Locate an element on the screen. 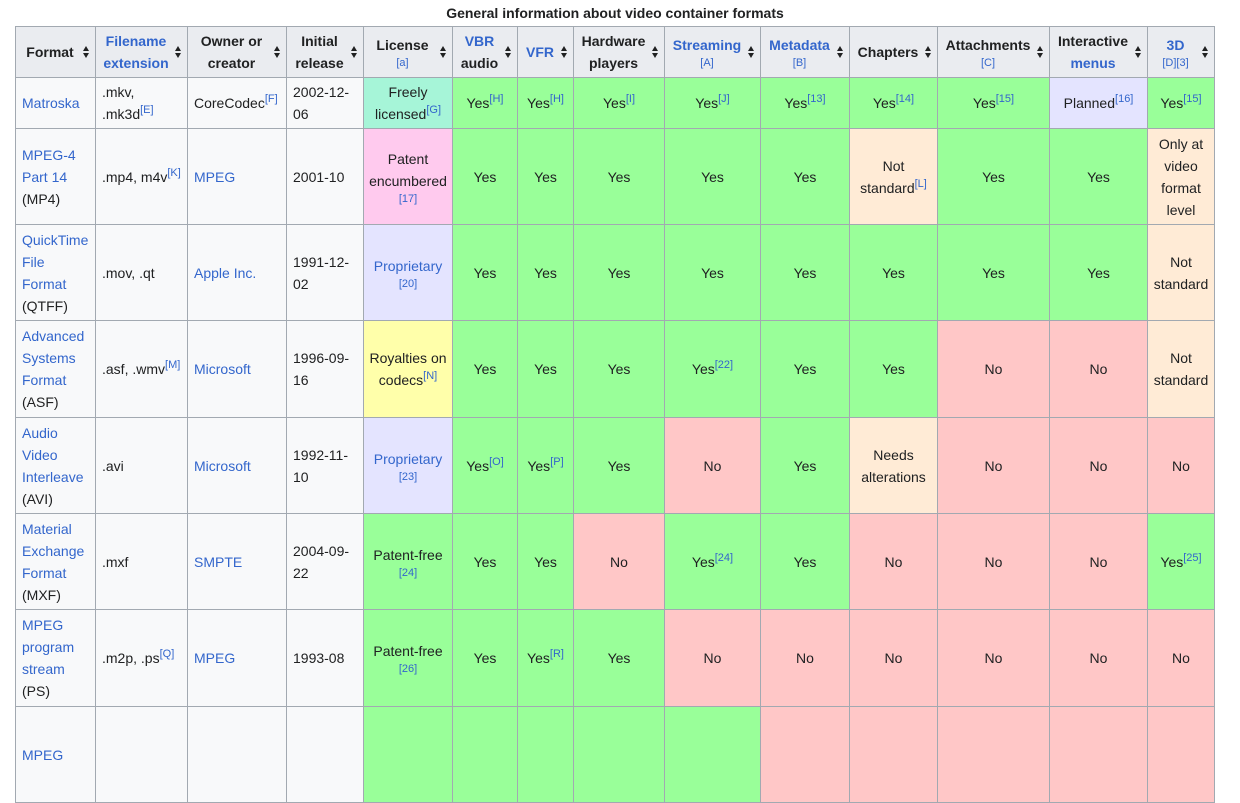  footnote: [O] is located at coordinates (496, 461).